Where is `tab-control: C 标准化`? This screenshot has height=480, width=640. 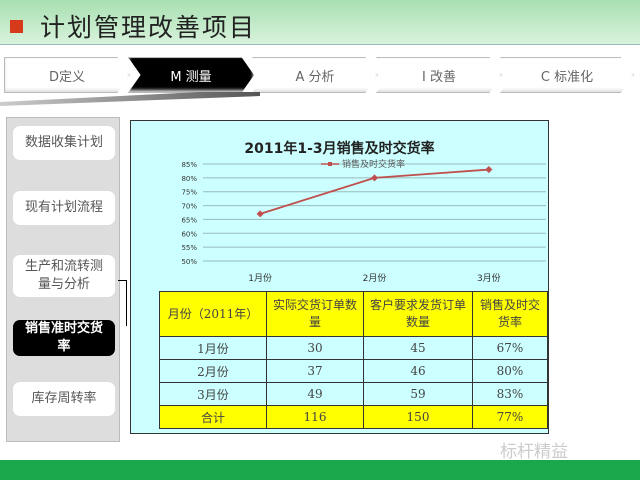
tab-control: C 标准化 is located at coordinates (567, 75).